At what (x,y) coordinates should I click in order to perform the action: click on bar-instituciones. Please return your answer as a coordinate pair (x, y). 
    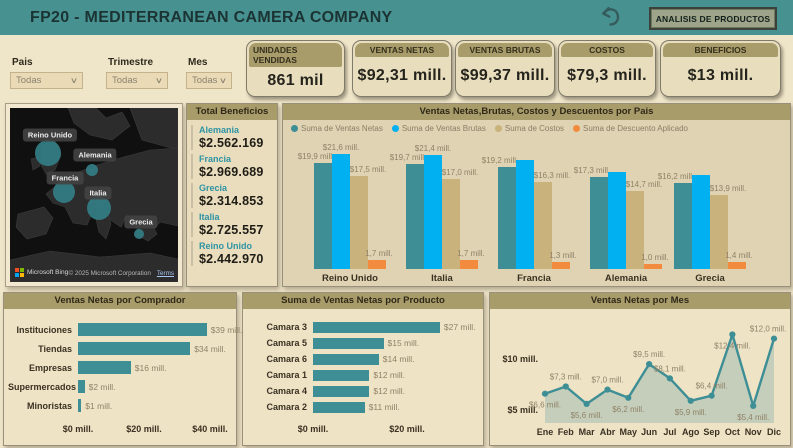
    Looking at the image, I should click on (142, 329).